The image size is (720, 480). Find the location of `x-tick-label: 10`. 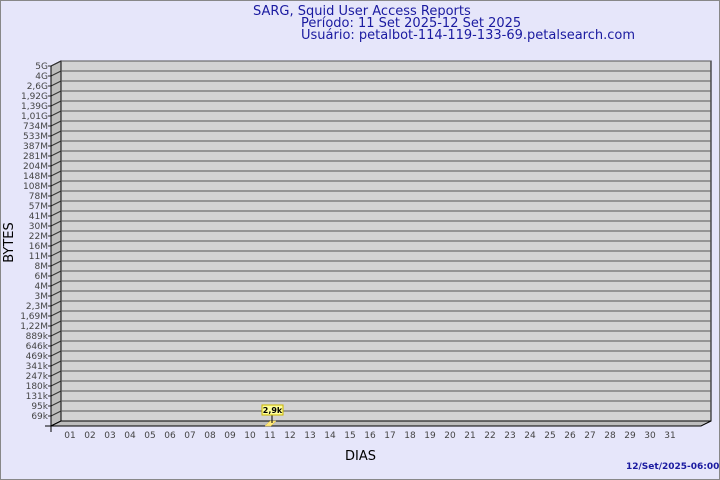

x-tick-label: 10 is located at coordinates (250, 436).